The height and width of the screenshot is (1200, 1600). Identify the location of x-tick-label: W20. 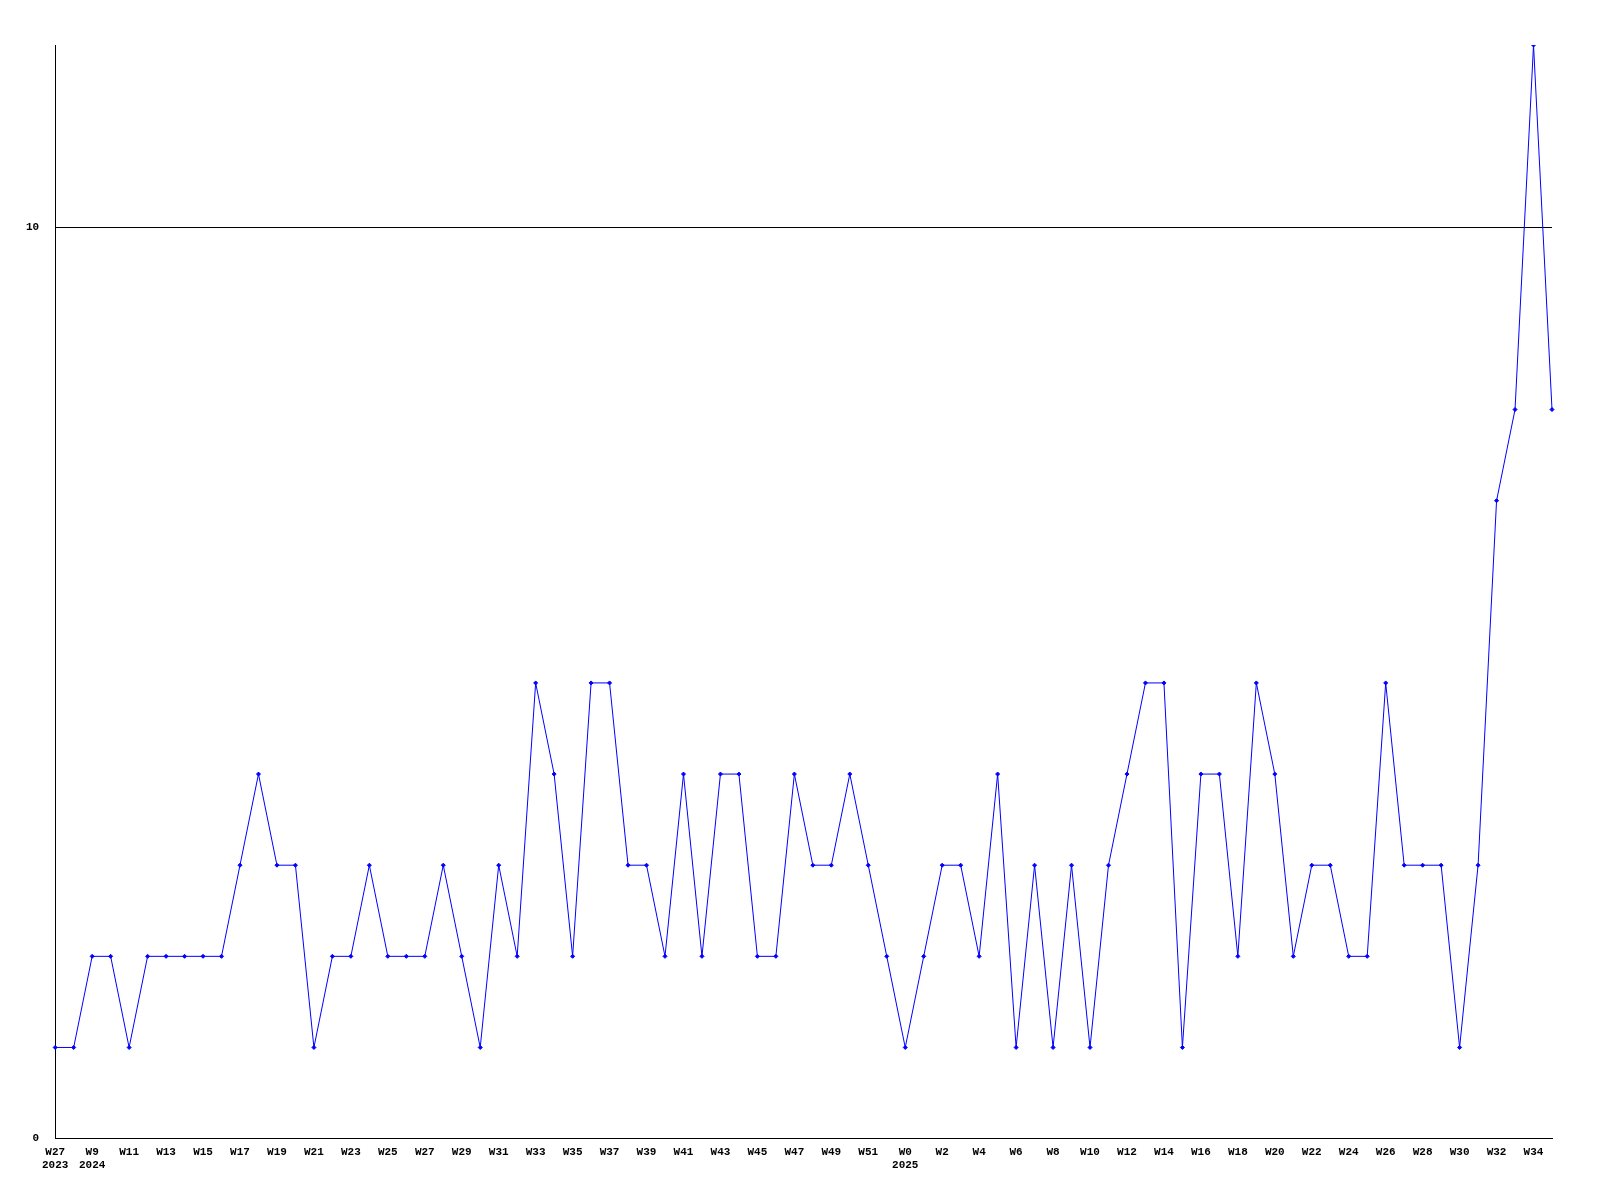
(1274, 1151).